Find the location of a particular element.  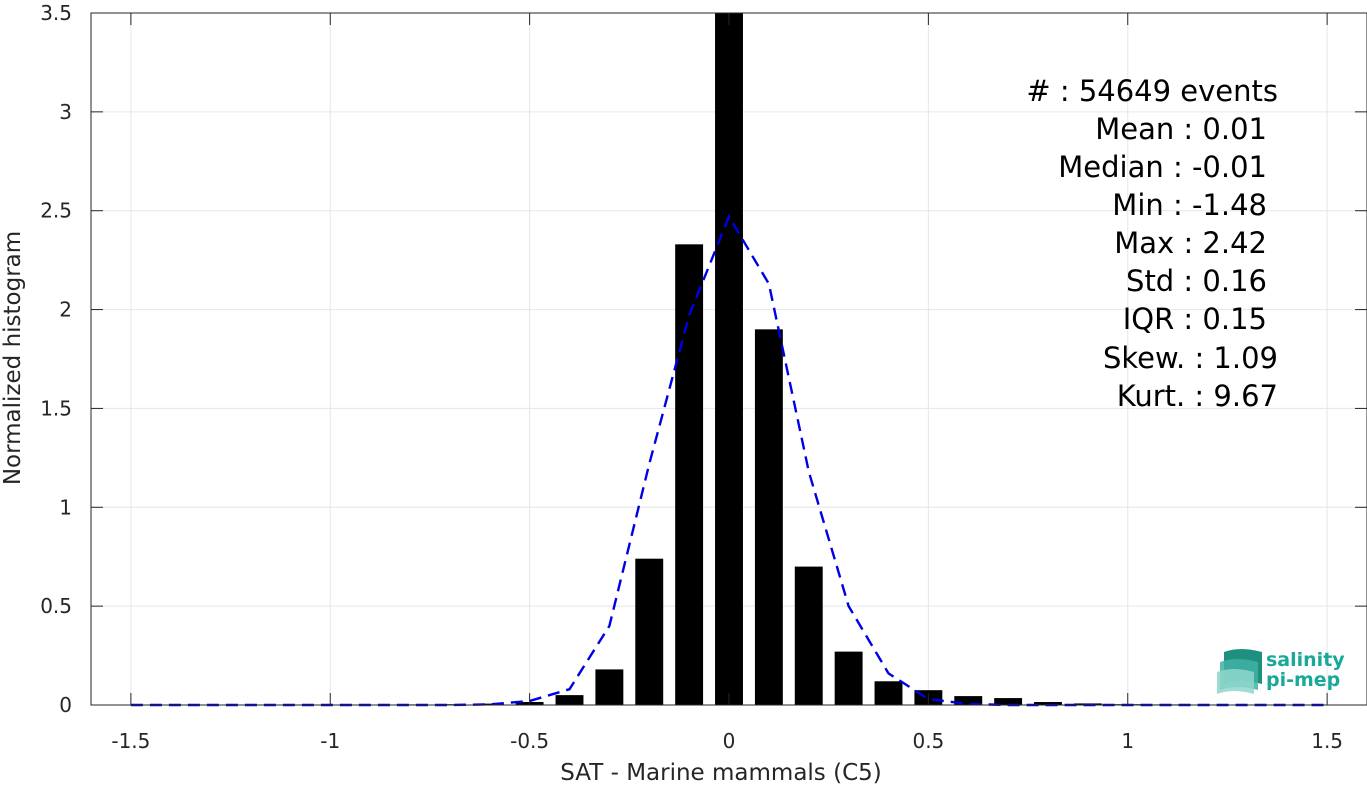

y-tick-label: 3.5 is located at coordinates (56, 13).